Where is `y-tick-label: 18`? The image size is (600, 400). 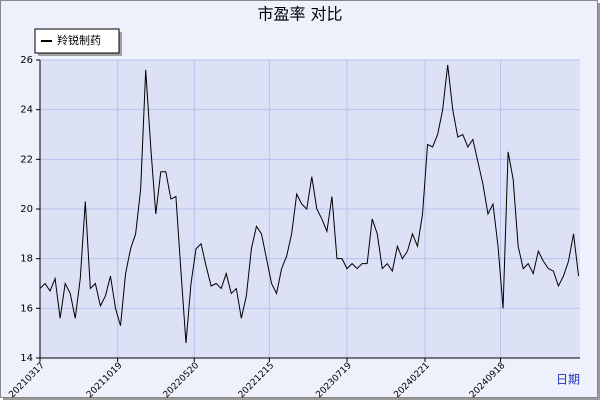
y-tick-label: 18 is located at coordinates (26, 259).